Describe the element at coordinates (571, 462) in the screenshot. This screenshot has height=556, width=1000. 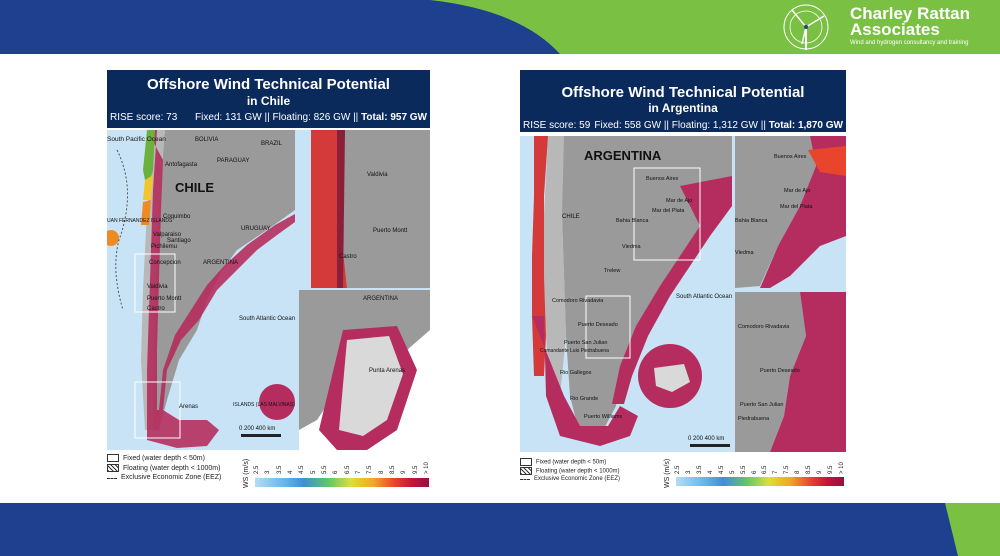
I see `legend-fixed-text: Fixed (water depth < 50m)` at that location.